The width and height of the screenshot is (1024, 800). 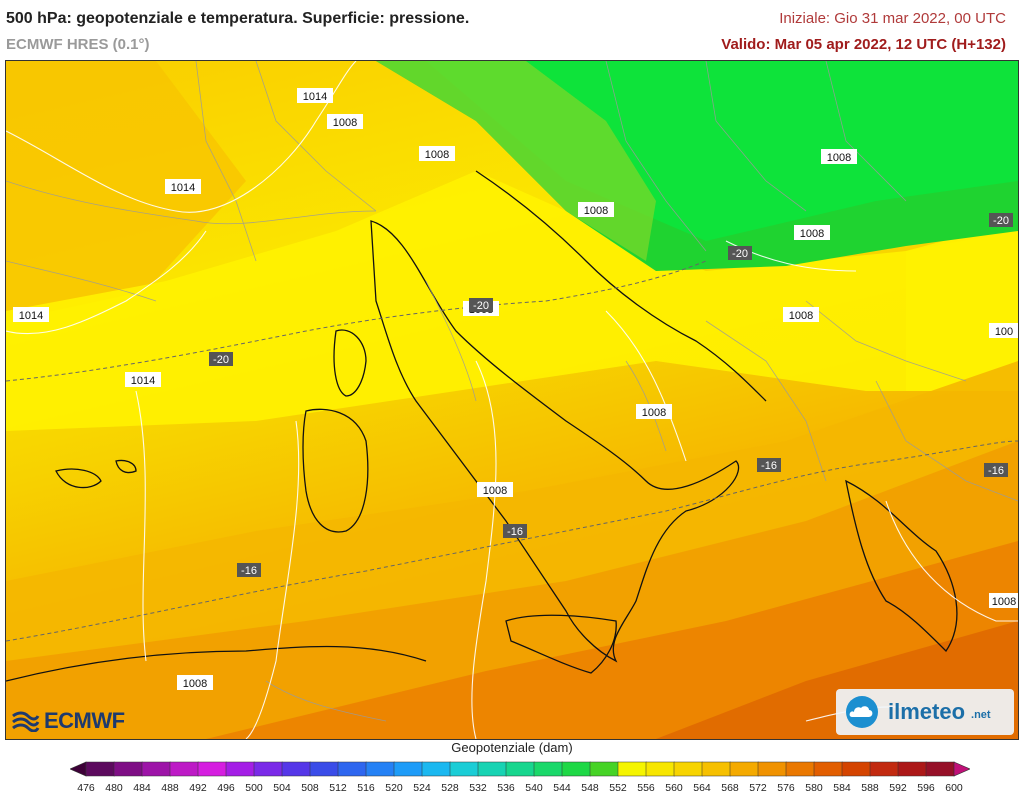 What do you see at coordinates (954, 788) in the screenshot?
I see `colorbar-tick-label: 600` at bounding box center [954, 788].